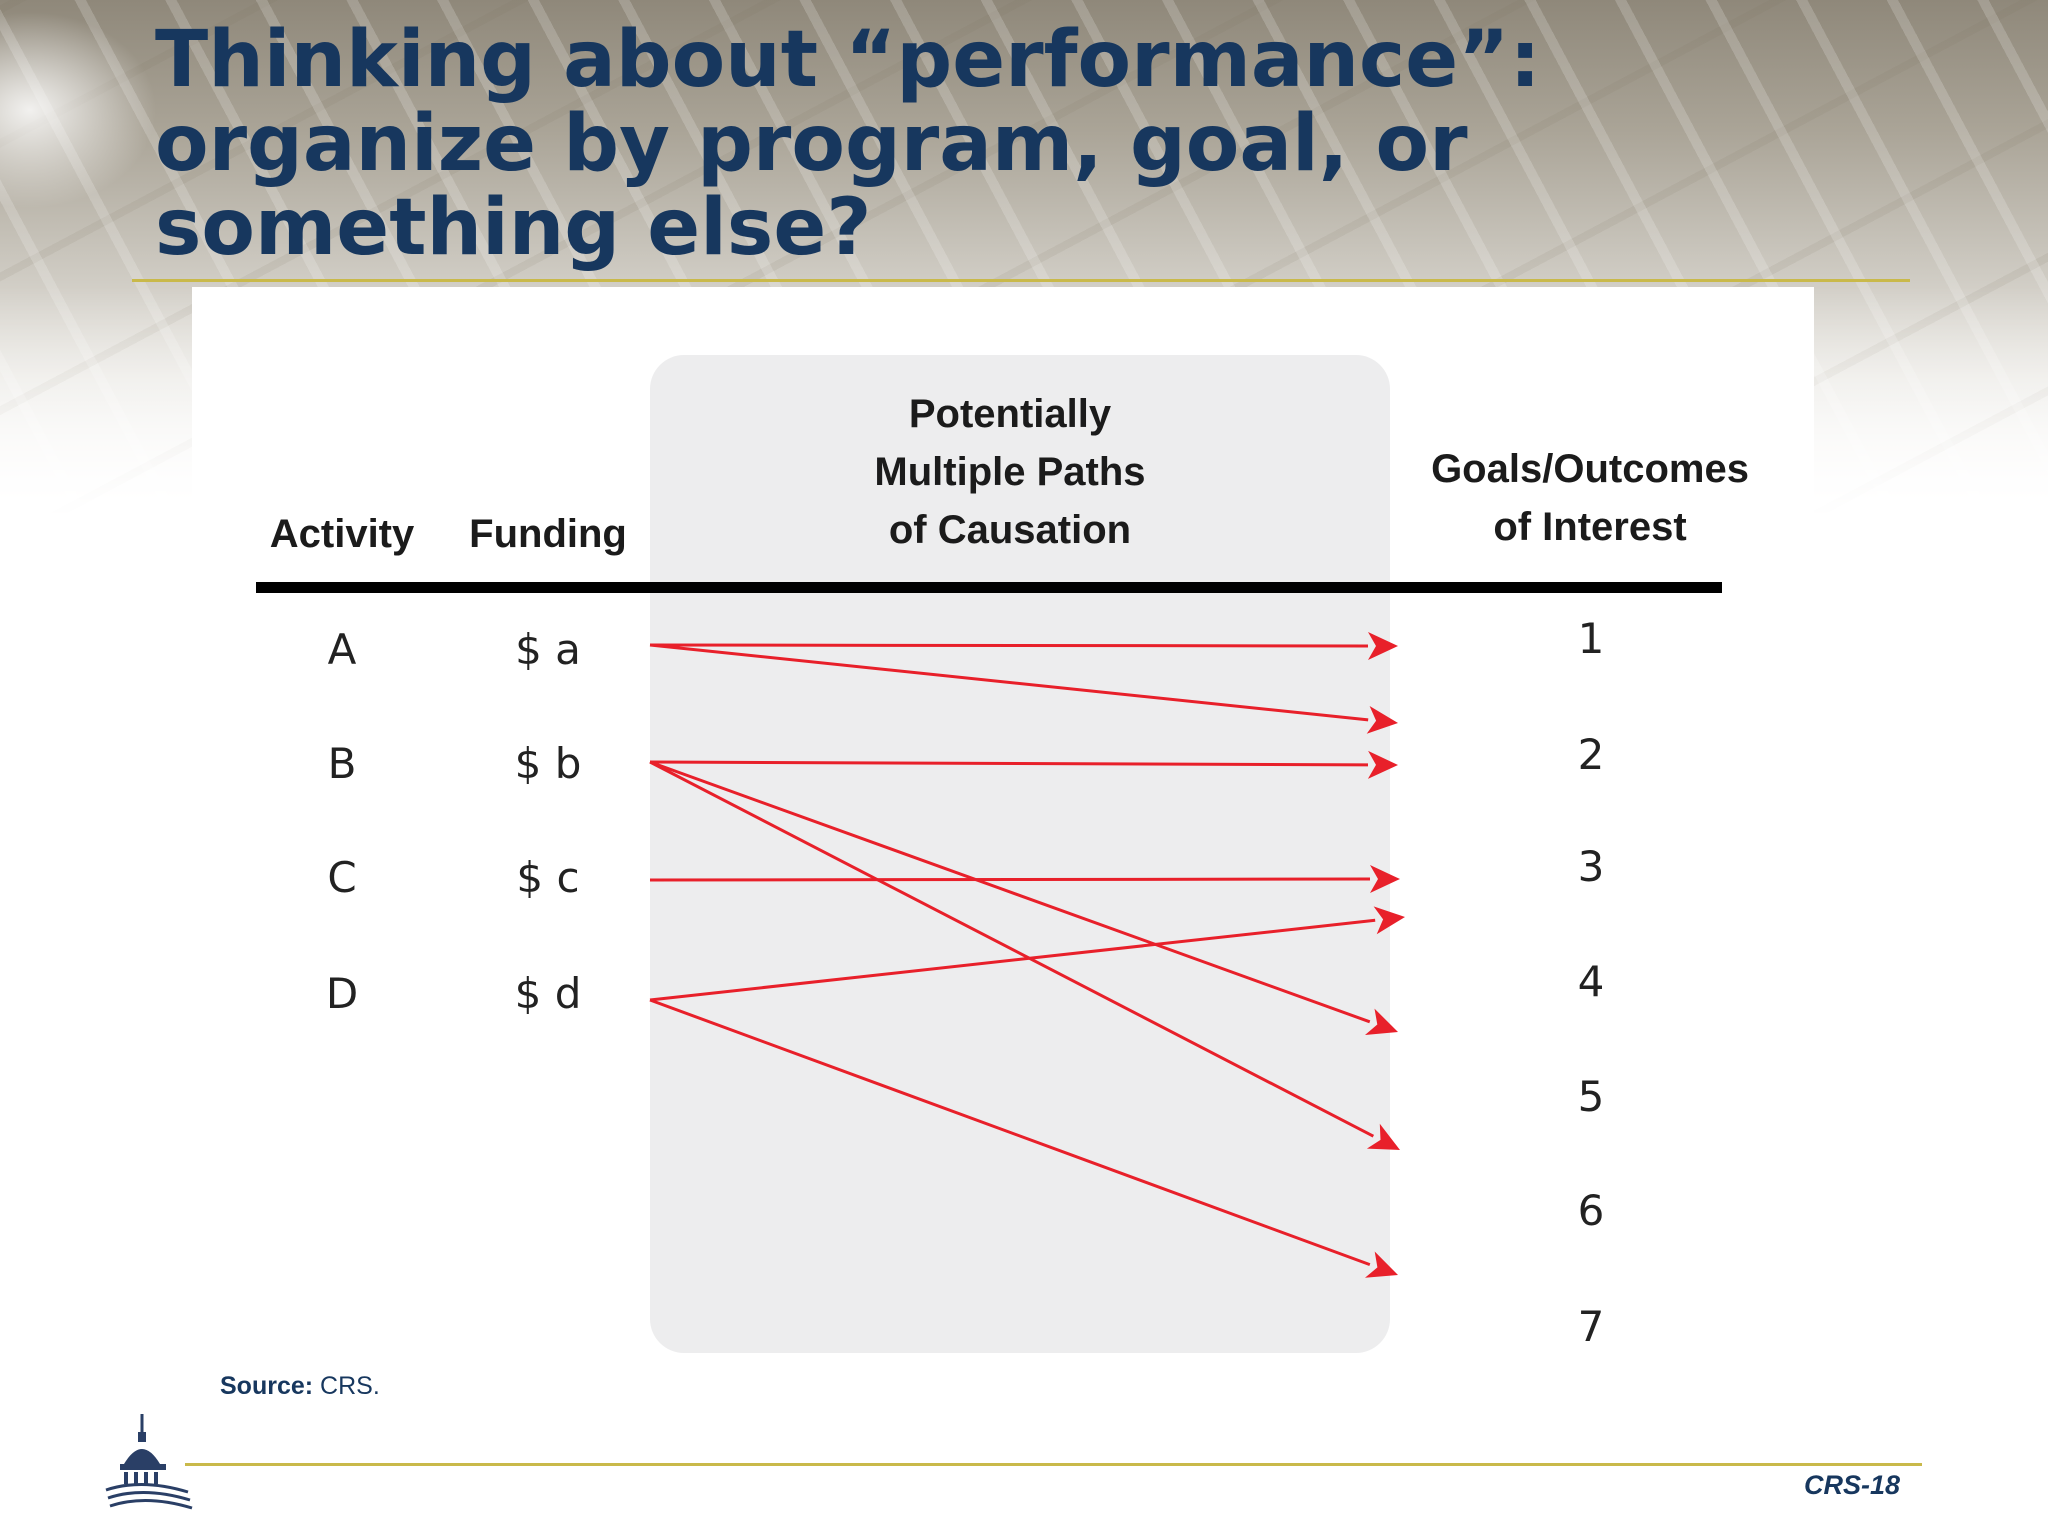  What do you see at coordinates (1591, 754) in the screenshot?
I see `goal-2: 2` at bounding box center [1591, 754].